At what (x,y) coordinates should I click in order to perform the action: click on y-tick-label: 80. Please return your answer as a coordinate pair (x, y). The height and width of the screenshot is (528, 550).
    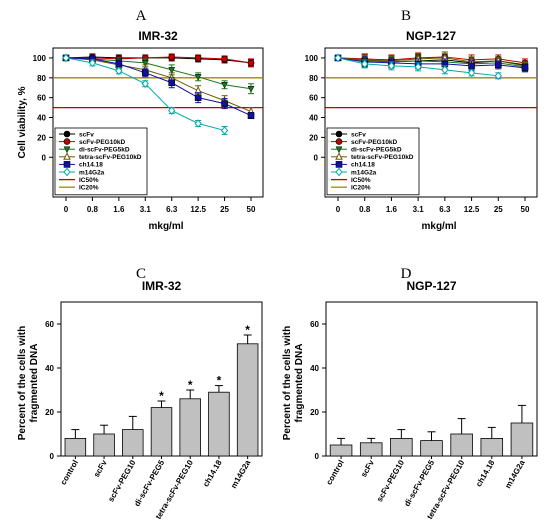
    Looking at the image, I should click on (313, 78).